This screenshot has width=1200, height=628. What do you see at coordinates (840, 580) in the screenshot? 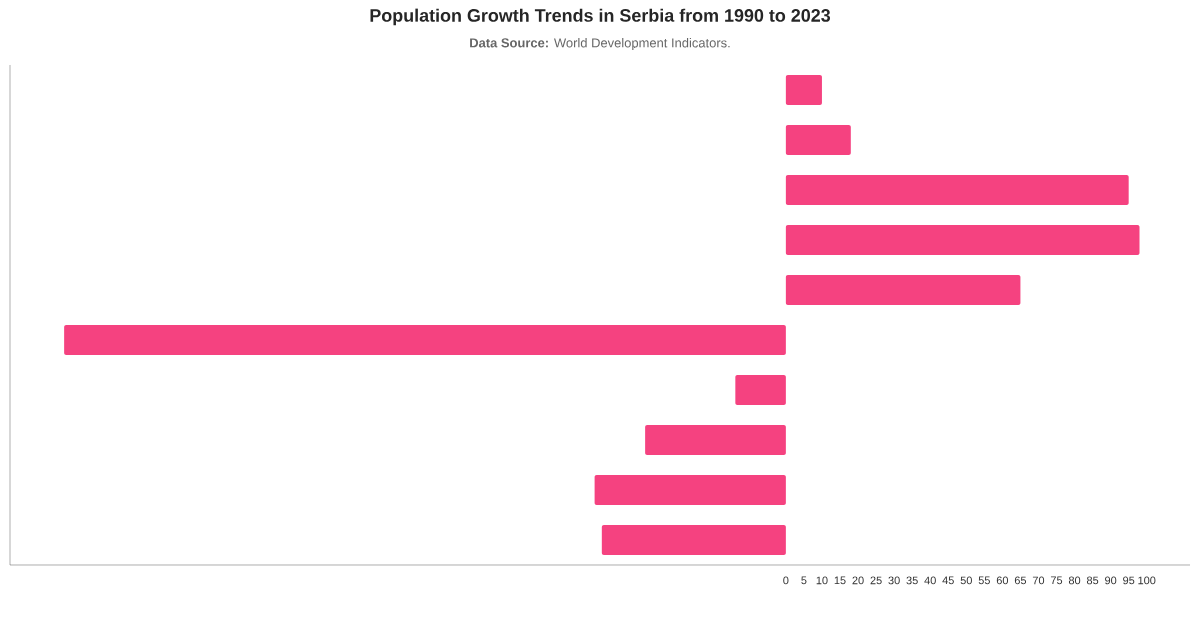
I see `x-tick-label: 15` at bounding box center [840, 580].